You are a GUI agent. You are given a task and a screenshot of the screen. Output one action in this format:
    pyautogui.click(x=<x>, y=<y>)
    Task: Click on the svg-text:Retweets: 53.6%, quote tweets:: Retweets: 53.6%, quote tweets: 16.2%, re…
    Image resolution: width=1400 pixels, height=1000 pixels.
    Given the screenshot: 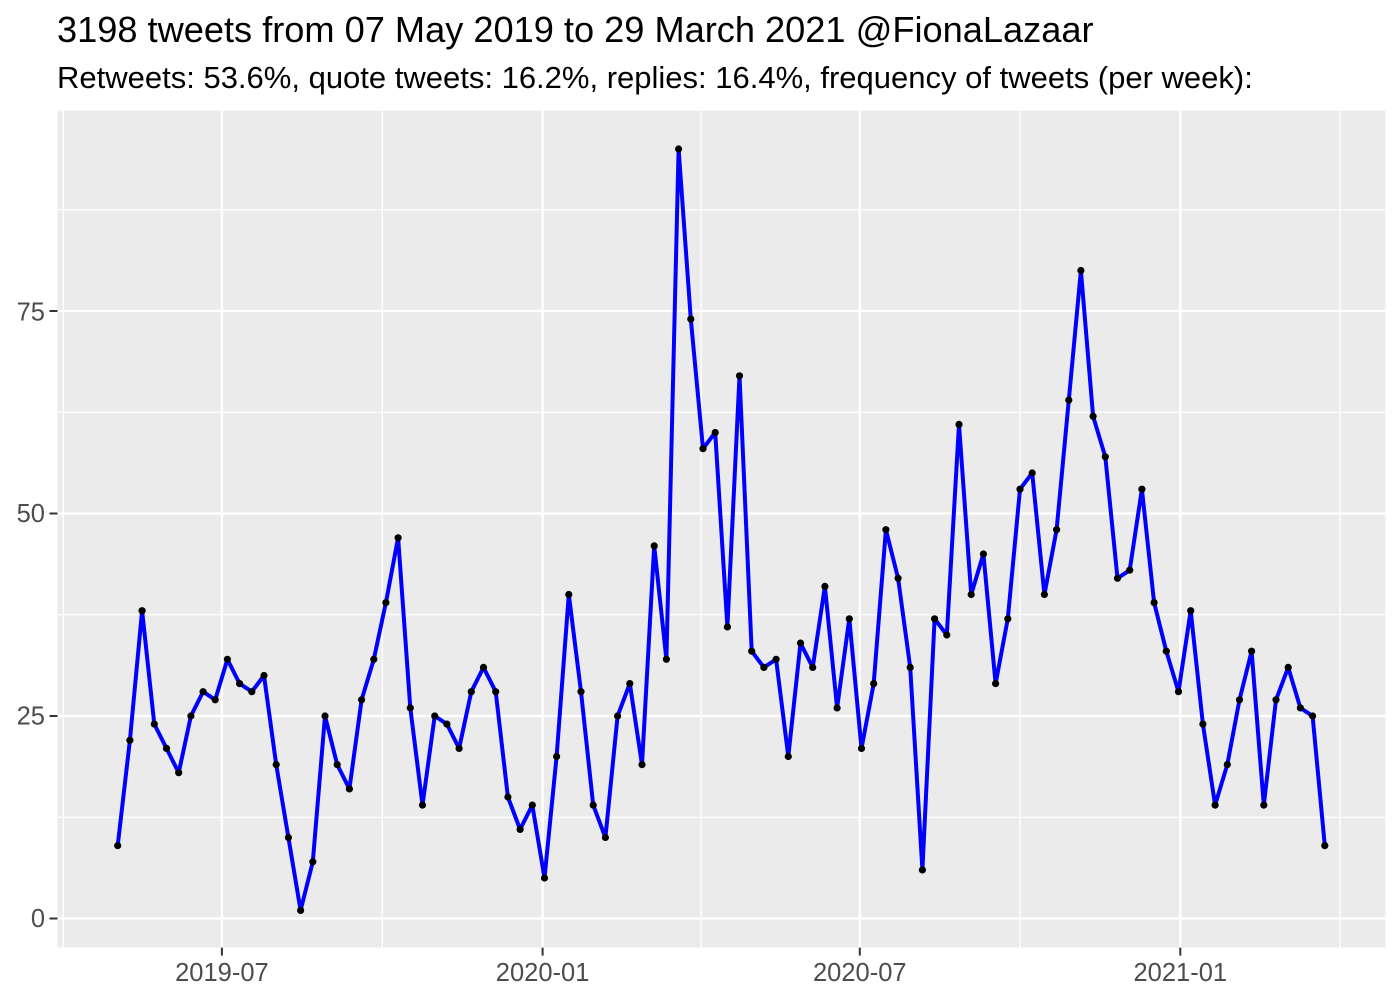 What is the action you would take?
    pyautogui.click(x=655, y=77)
    